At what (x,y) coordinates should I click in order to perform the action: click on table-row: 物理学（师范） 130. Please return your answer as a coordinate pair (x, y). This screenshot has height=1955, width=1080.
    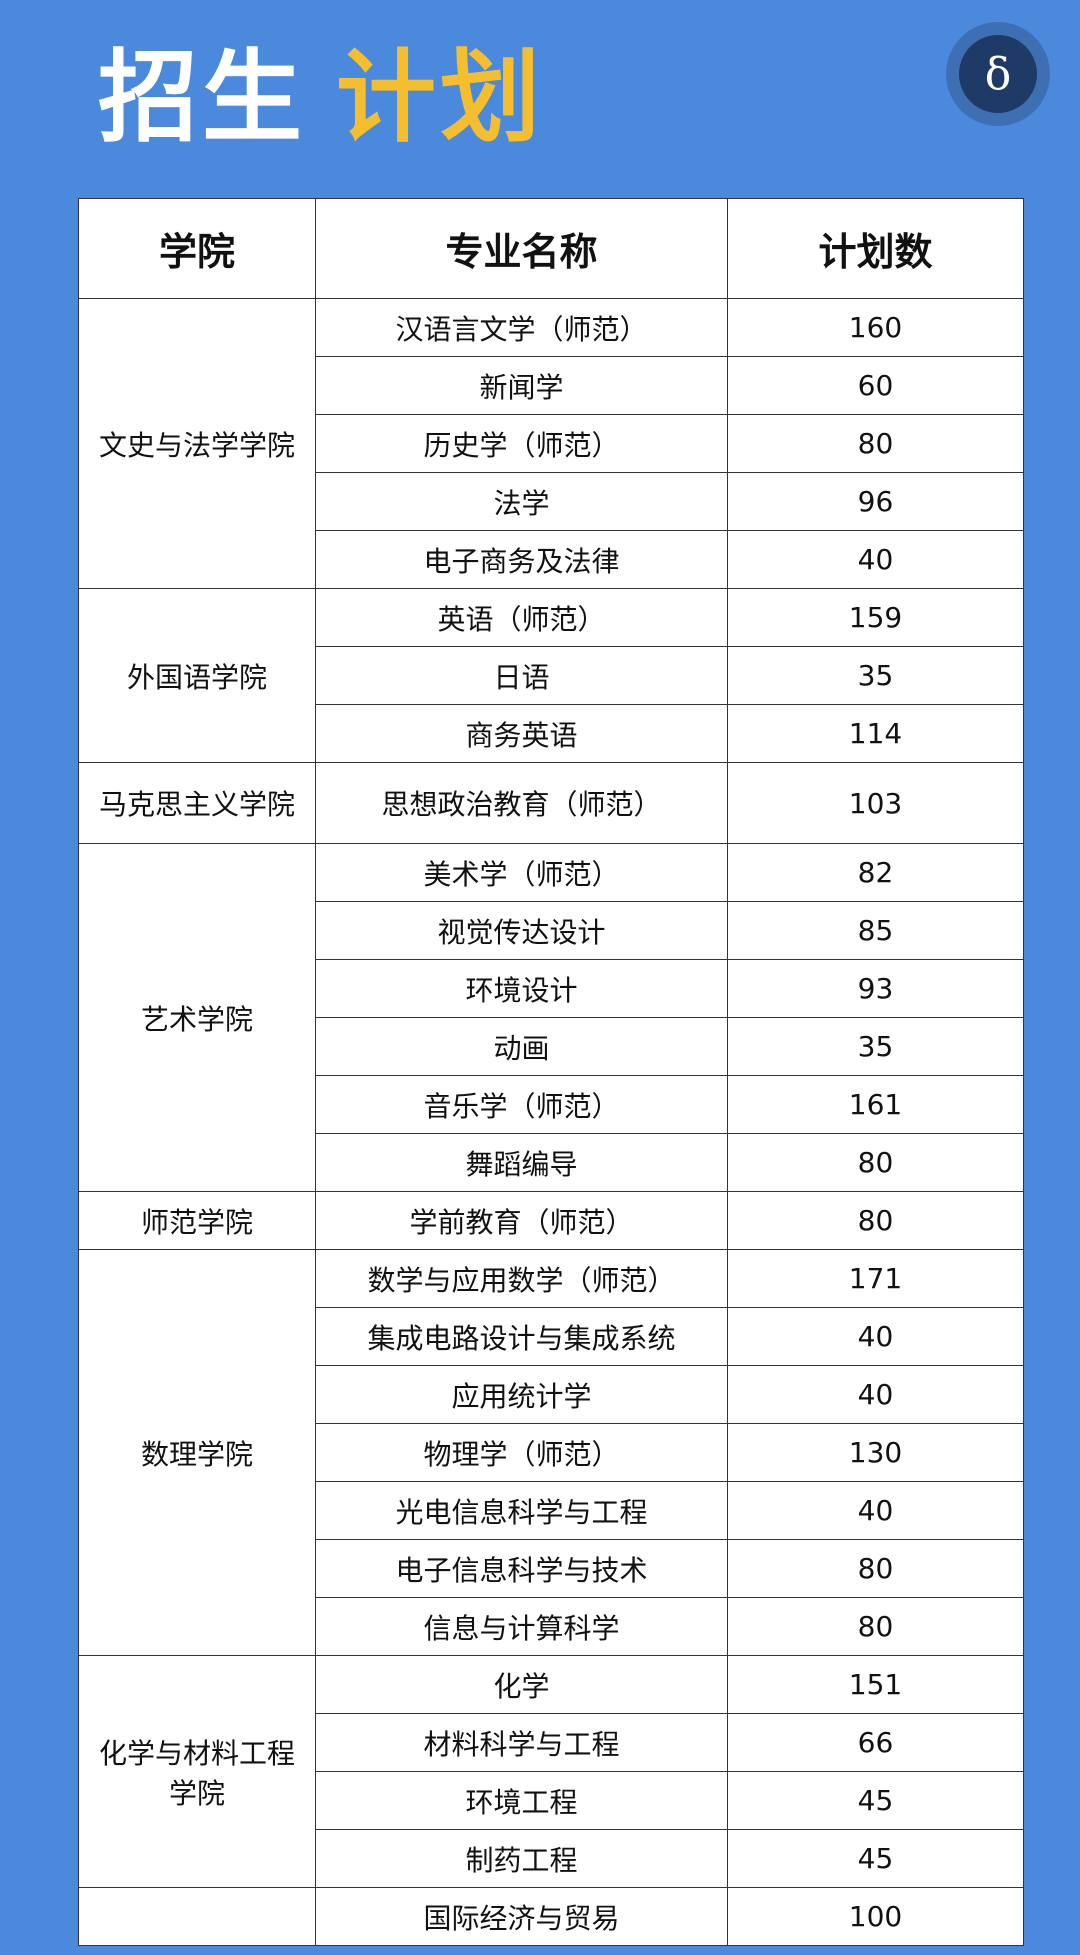
    Looking at the image, I should click on (551, 1452).